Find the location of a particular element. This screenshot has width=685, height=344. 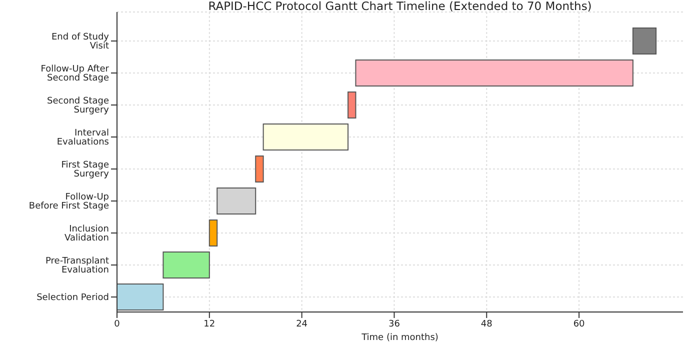

y-tick-label: Inclusion Validation is located at coordinates (86, 234).